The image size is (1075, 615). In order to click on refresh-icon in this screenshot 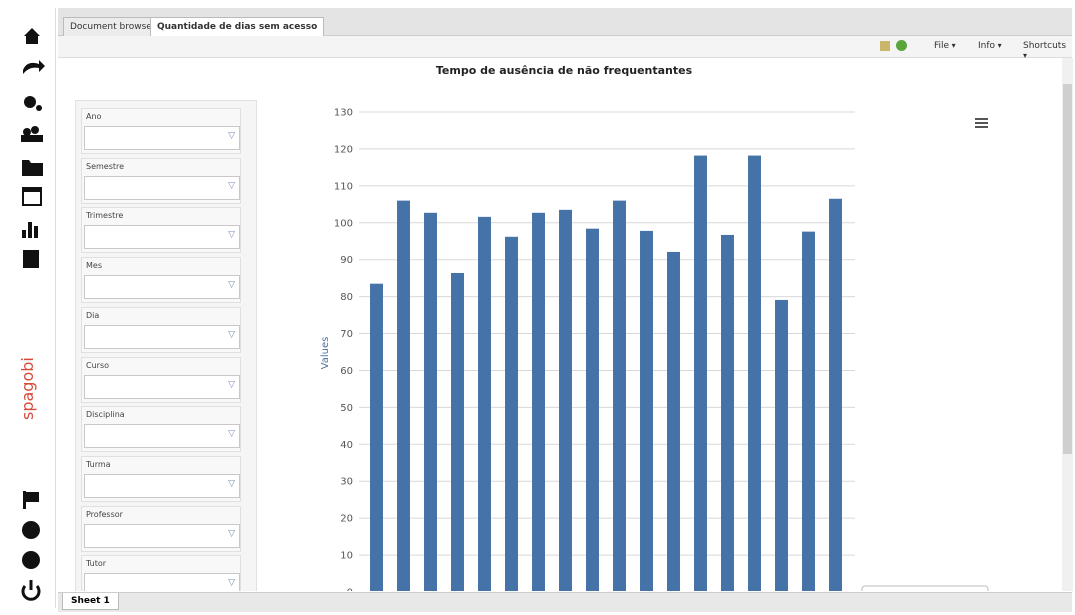, I will do `click(901, 45)`.